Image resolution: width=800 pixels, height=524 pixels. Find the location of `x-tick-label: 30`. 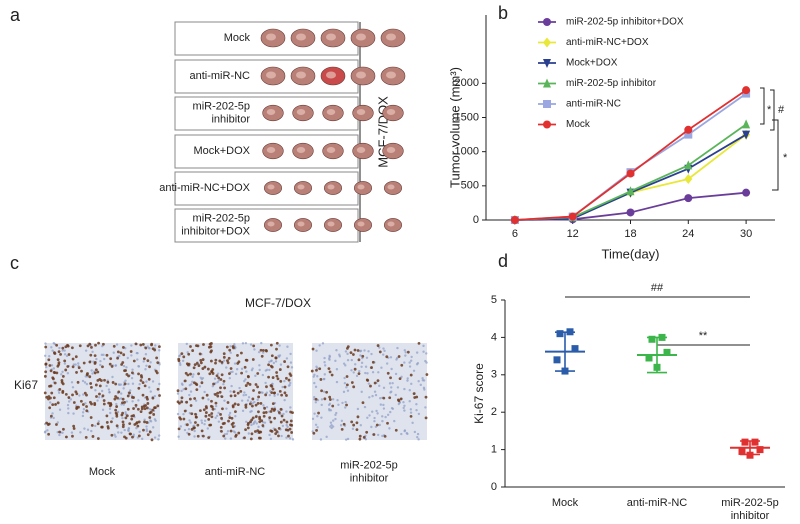

x-tick-label: 30 is located at coordinates (746, 234).